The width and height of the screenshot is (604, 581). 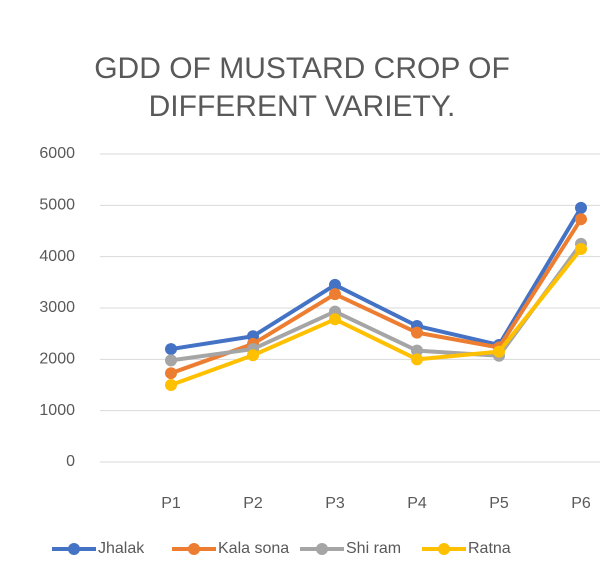 What do you see at coordinates (253, 503) in the screenshot?
I see `x-tick-label: P2` at bounding box center [253, 503].